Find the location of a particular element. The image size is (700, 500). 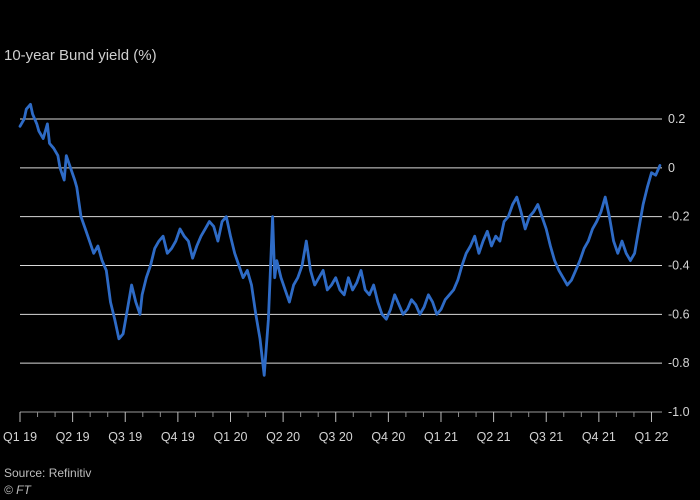

y-tick-label: -0.6 is located at coordinates (679, 314).